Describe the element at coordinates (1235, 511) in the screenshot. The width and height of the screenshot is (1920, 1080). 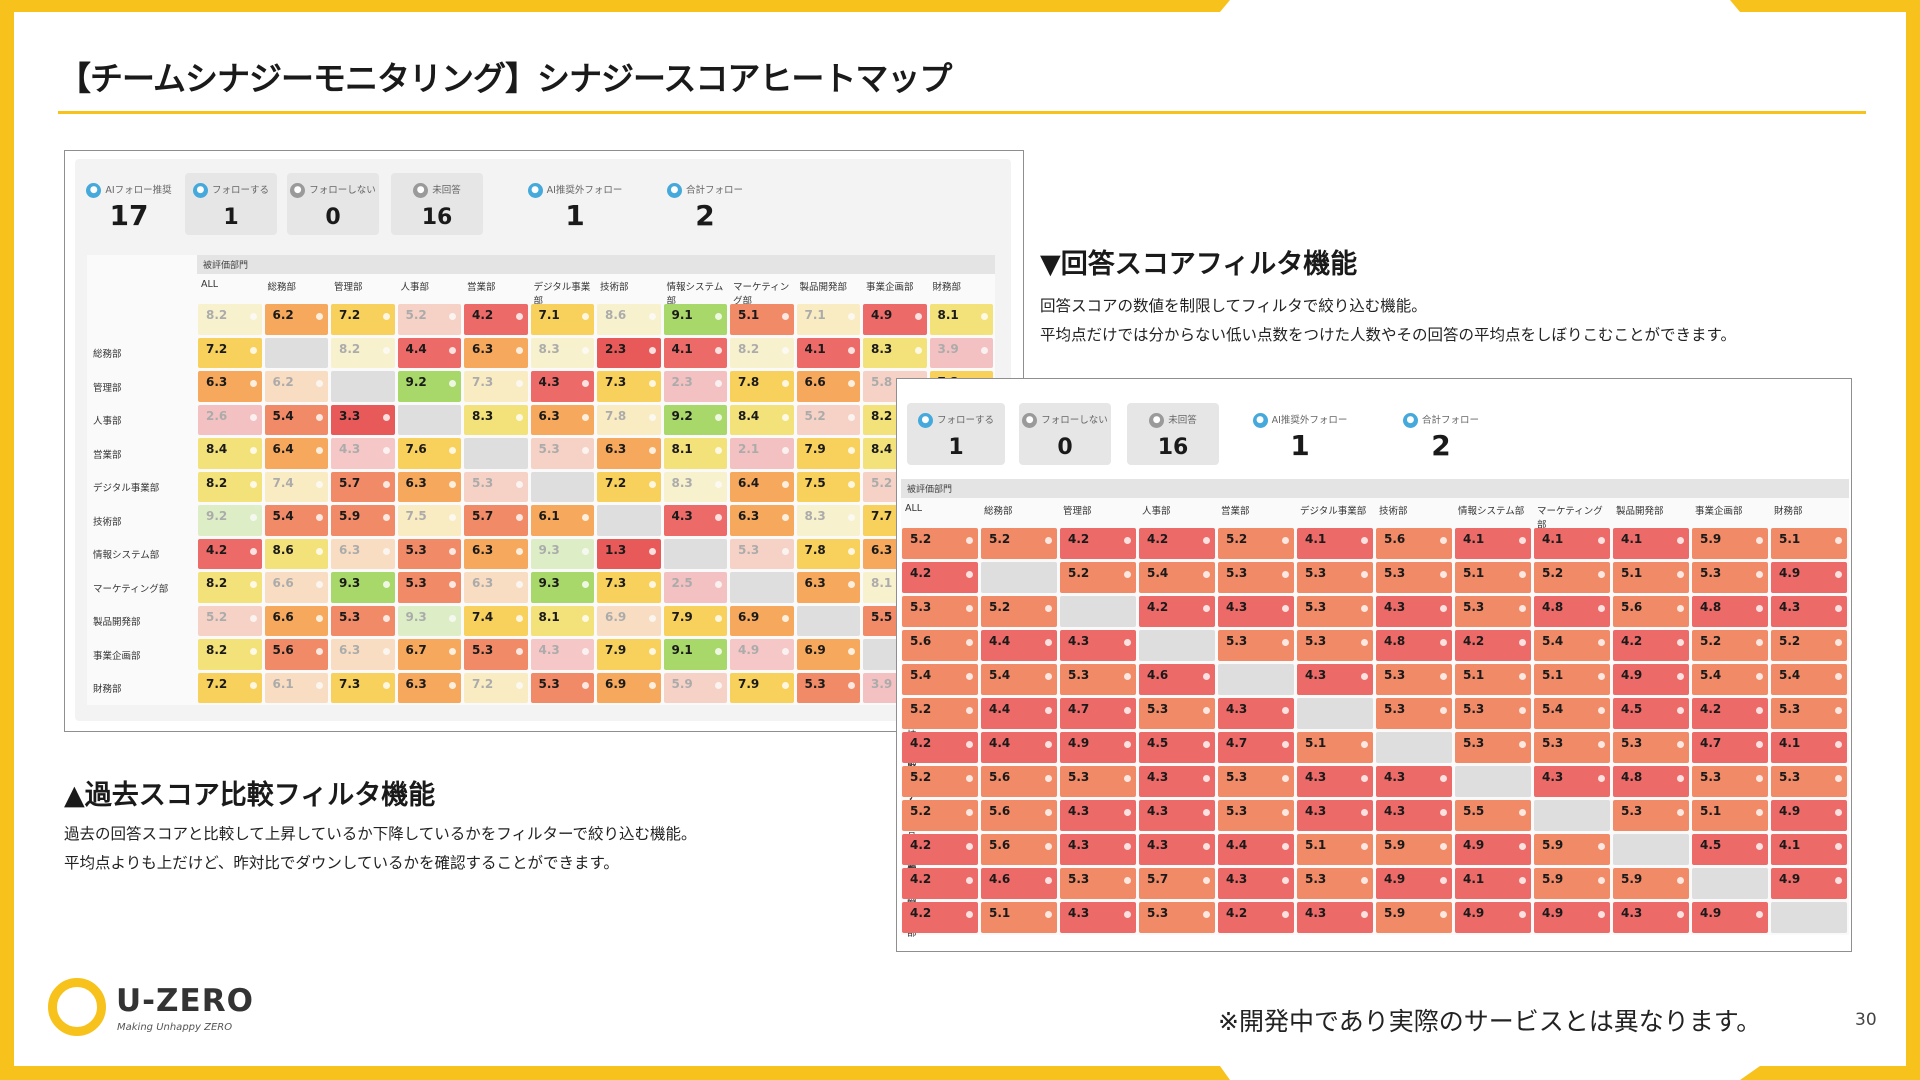
I see `column-header: 営業部` at that location.